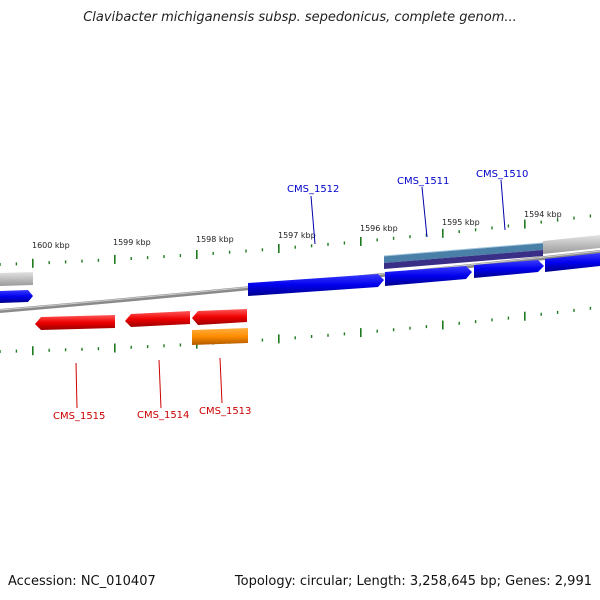 This screenshot has height=600, width=600. Describe the element at coordinates (220, 336) in the screenshot. I see `orange-feature` at that location.